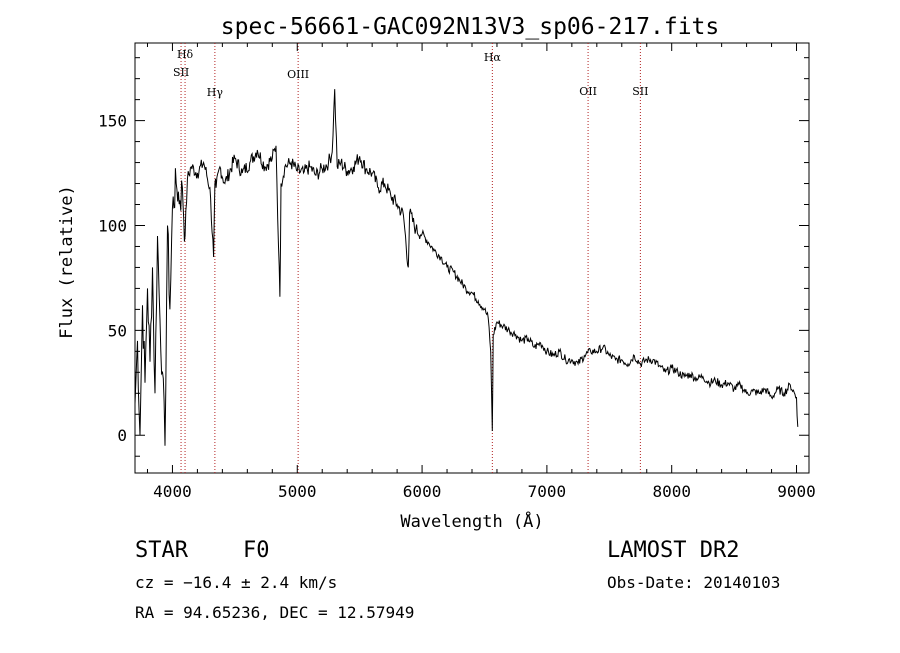 This screenshot has height=653, width=900. Describe the element at coordinates (161, 550) in the screenshot. I see `object-class: STAR` at that location.